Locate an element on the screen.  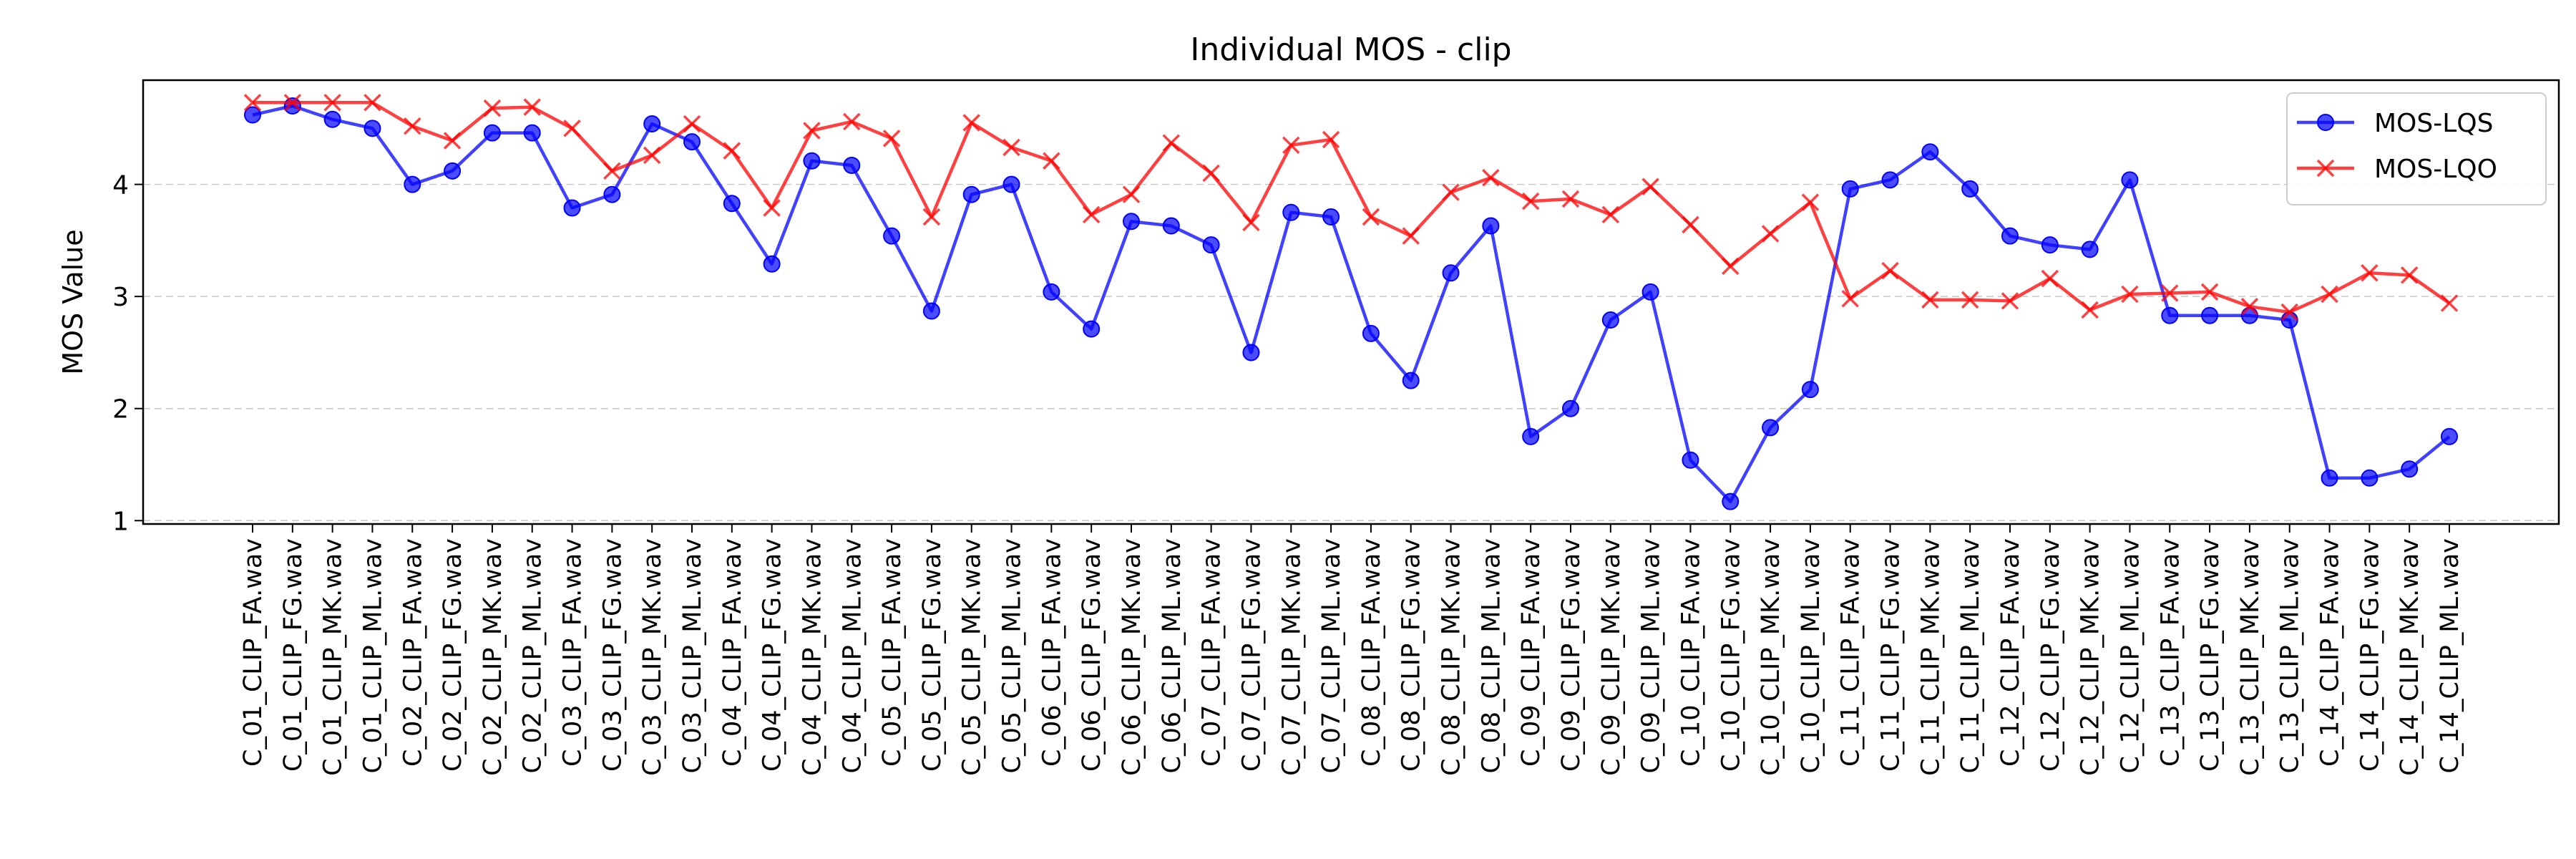
x-tick-label: C_02_CLIP_FG.wav is located at coordinates (453, 655).